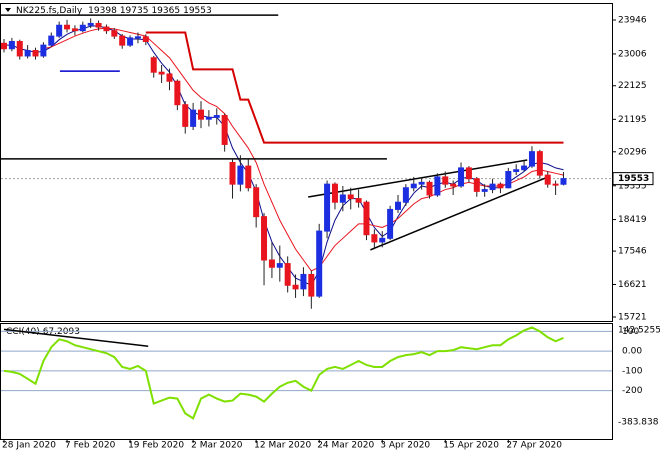  Describe the element at coordinates (632, 20) in the screenshot. I see `y-tick-label: 23946` at that location.